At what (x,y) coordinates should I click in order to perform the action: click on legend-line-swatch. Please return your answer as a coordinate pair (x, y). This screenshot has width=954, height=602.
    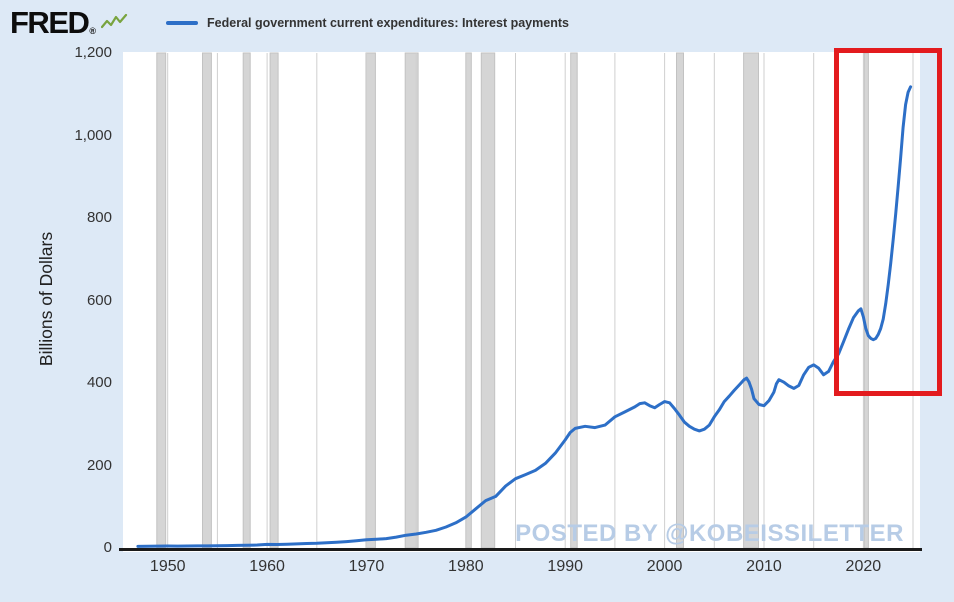
    Looking at the image, I should click on (182, 23).